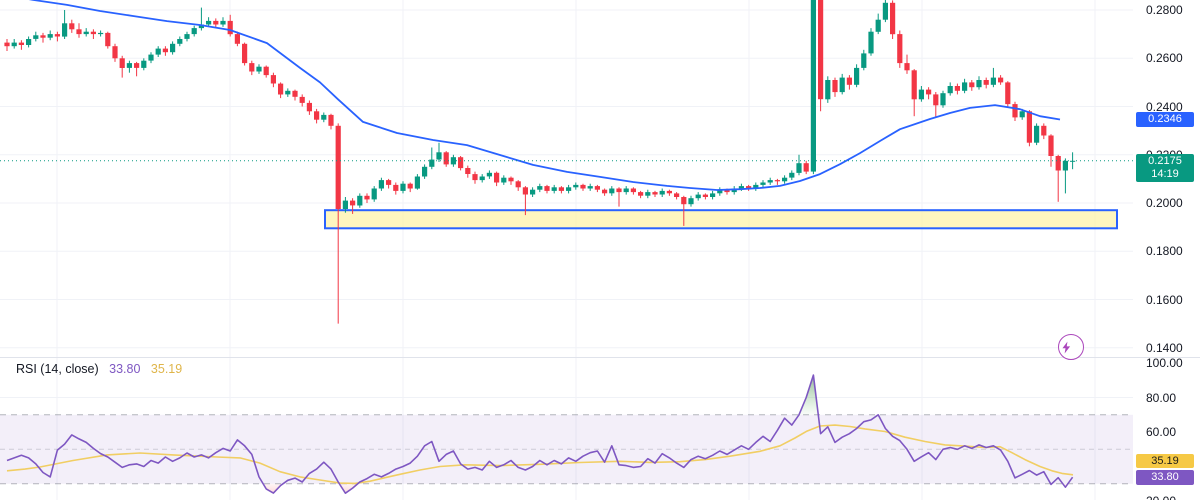 This screenshot has width=1200, height=500. I want to click on axis-tick-label: 100.00, so click(1164, 363).